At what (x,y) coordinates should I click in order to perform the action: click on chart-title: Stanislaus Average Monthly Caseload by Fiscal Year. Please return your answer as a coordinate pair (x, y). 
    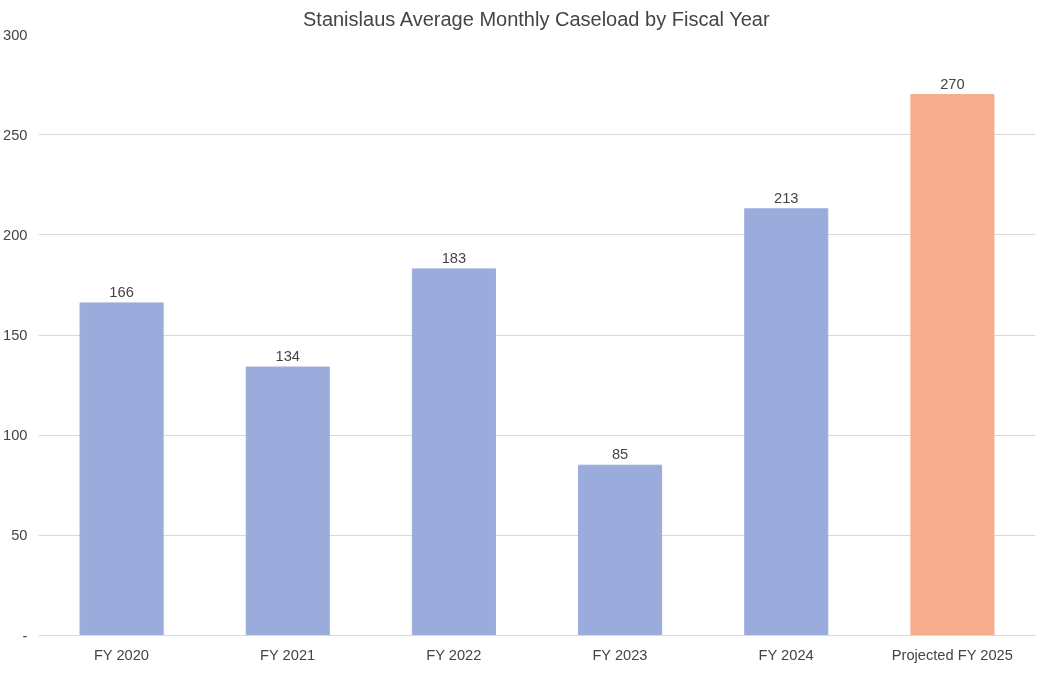
    Looking at the image, I should click on (536, 18).